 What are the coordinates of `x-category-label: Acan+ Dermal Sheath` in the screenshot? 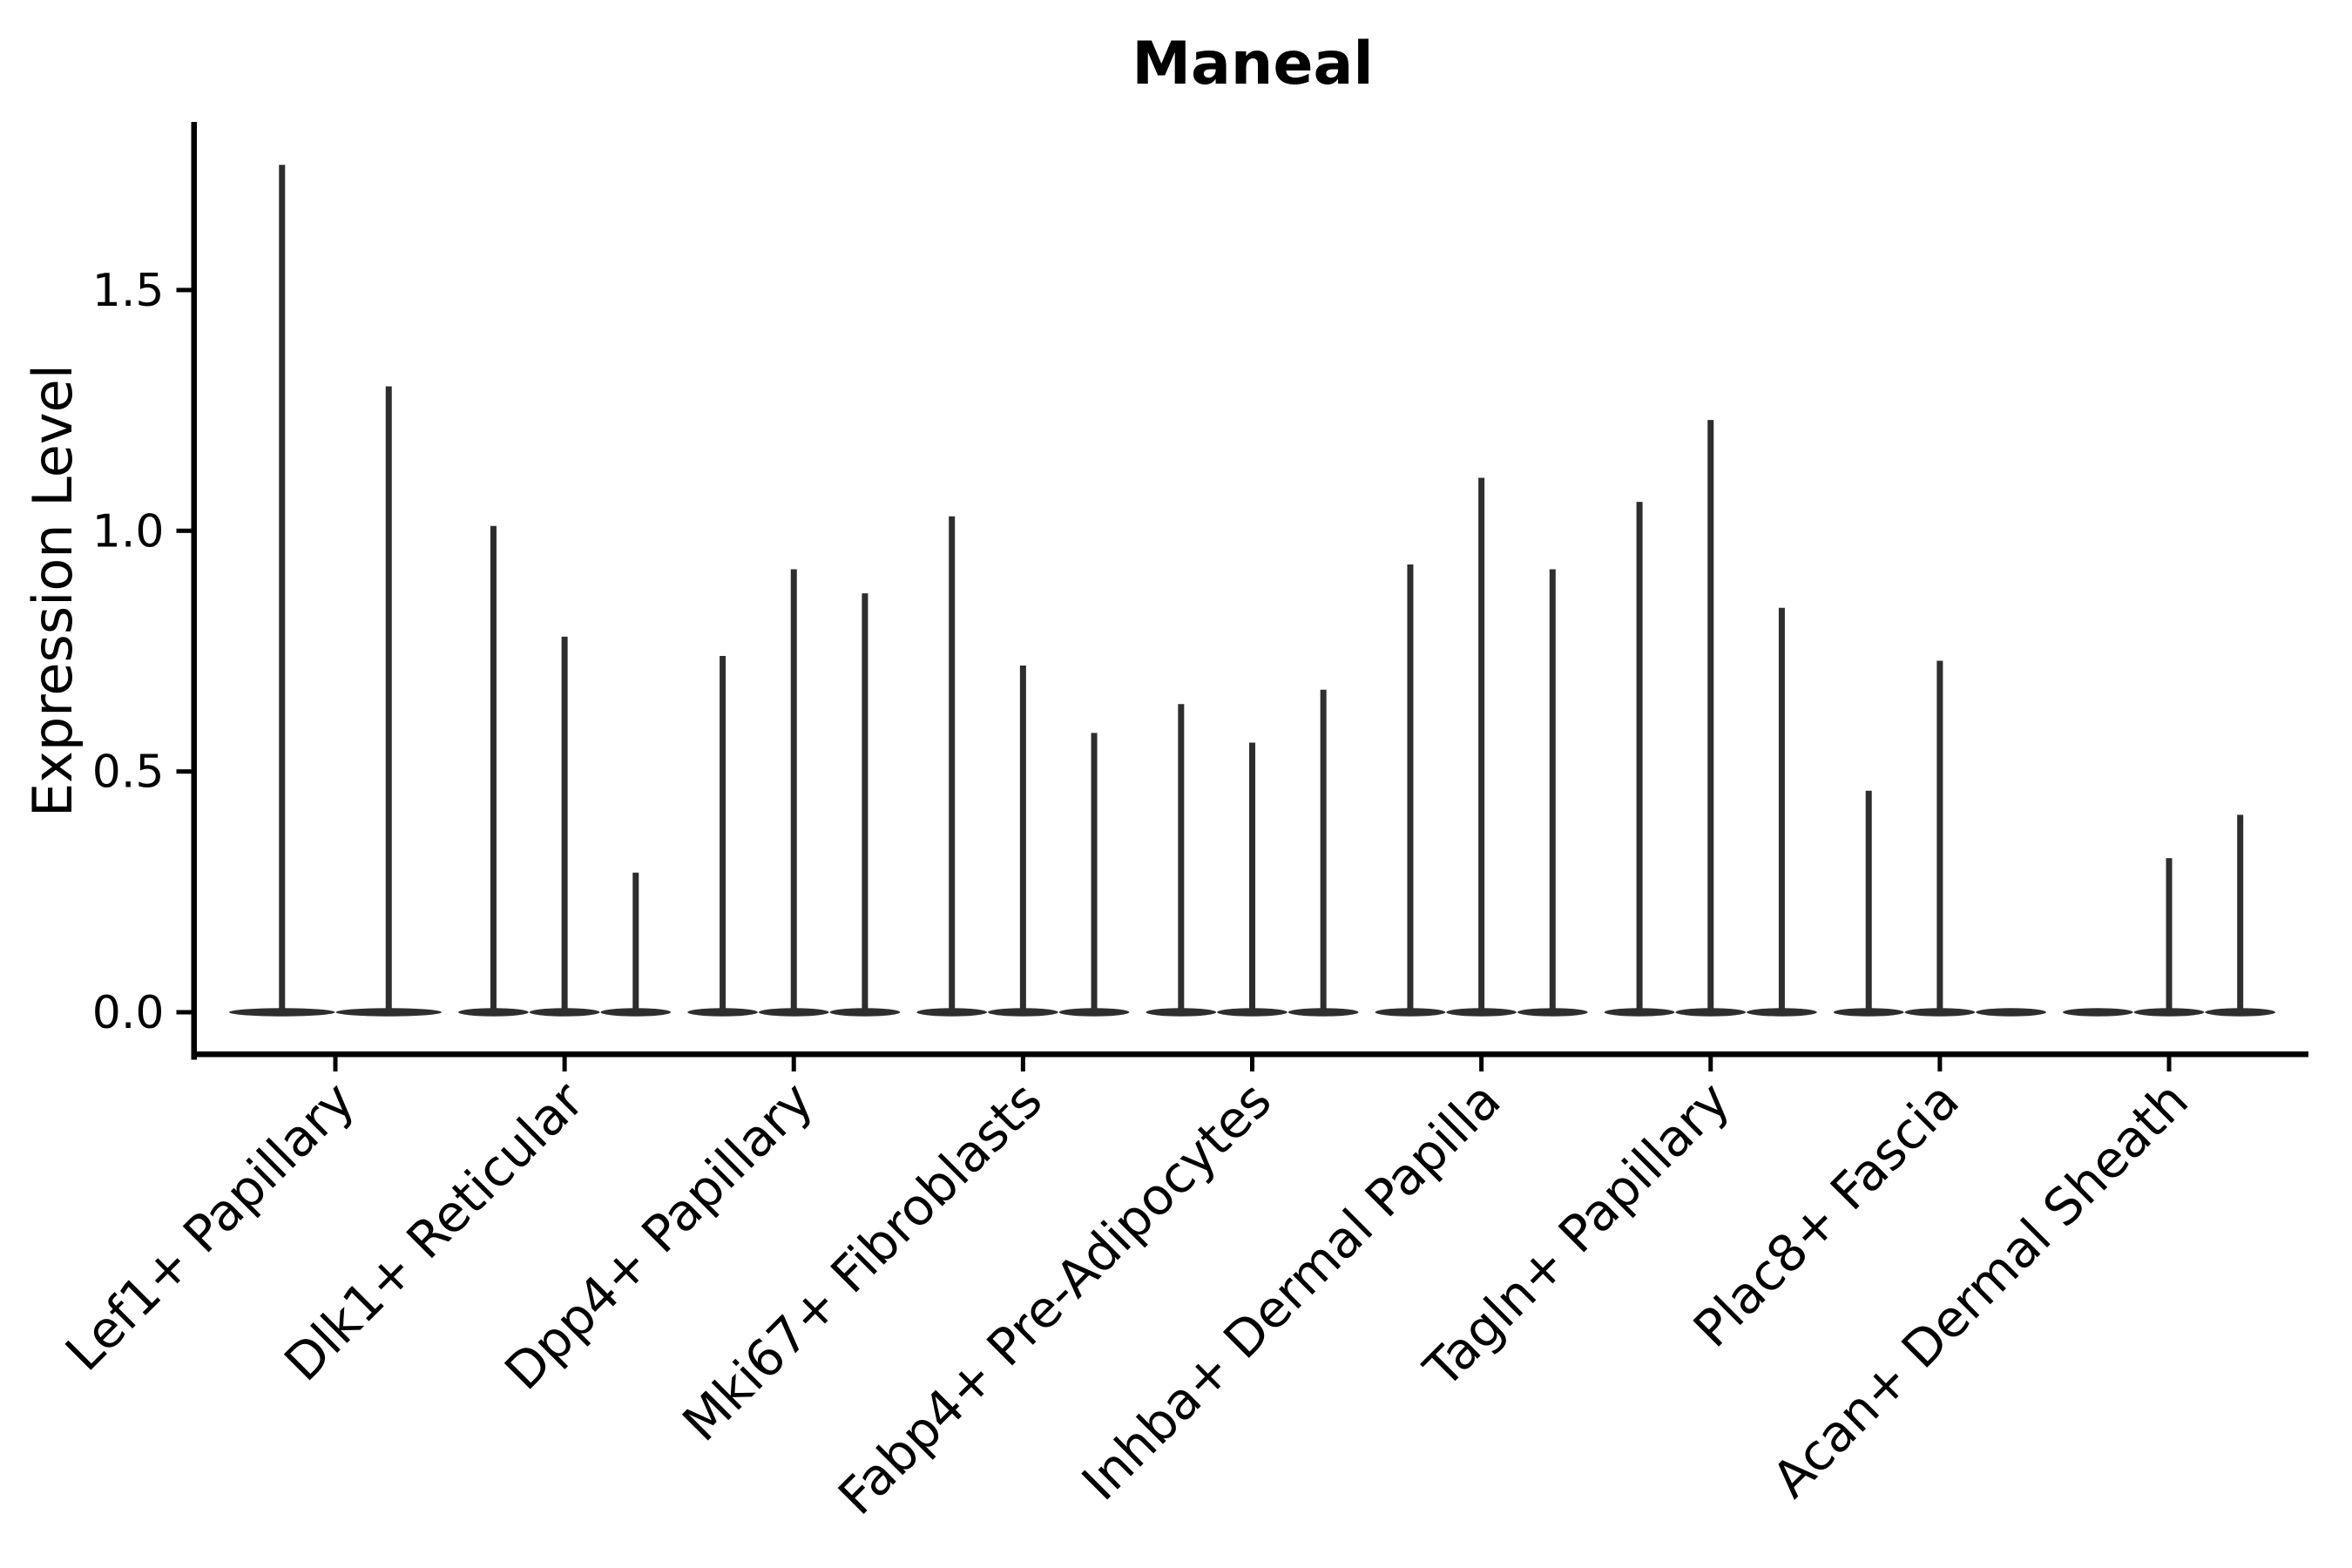 It's located at (1980, 1290).